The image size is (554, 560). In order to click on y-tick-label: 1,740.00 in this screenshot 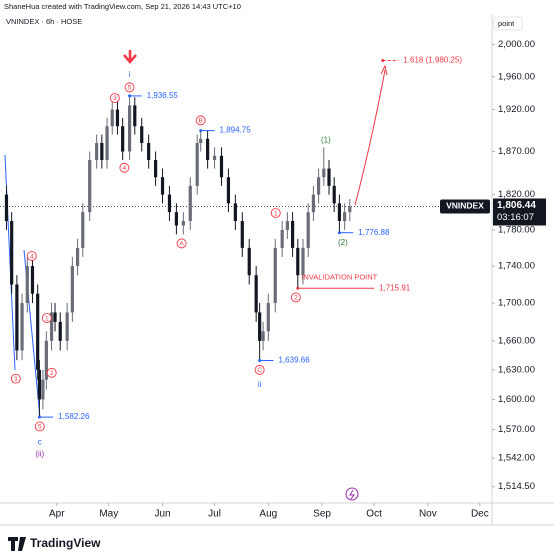, I will do `click(516, 266)`.